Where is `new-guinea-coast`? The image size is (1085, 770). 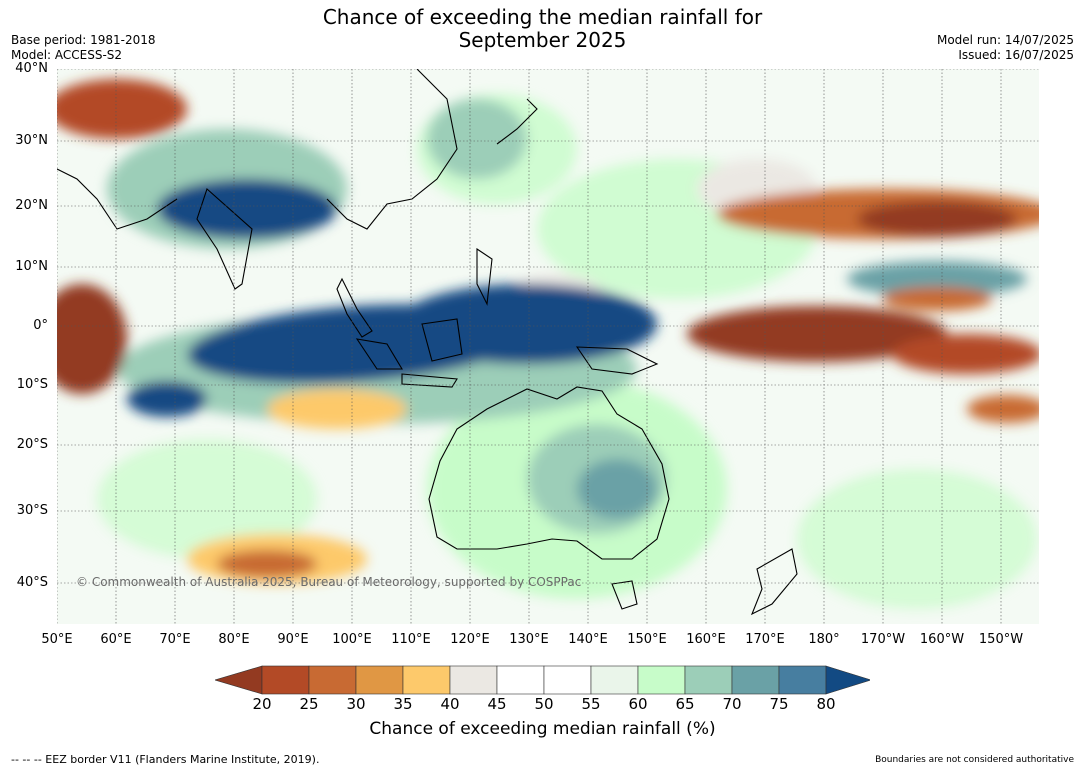
new-guinea-coast is located at coordinates (617, 360).